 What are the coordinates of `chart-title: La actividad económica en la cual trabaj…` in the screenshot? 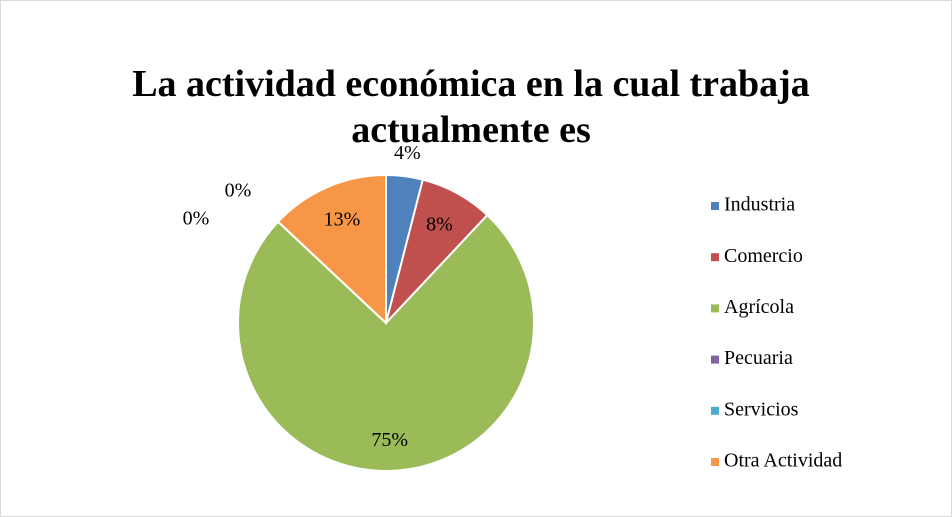 It's located at (471, 107).